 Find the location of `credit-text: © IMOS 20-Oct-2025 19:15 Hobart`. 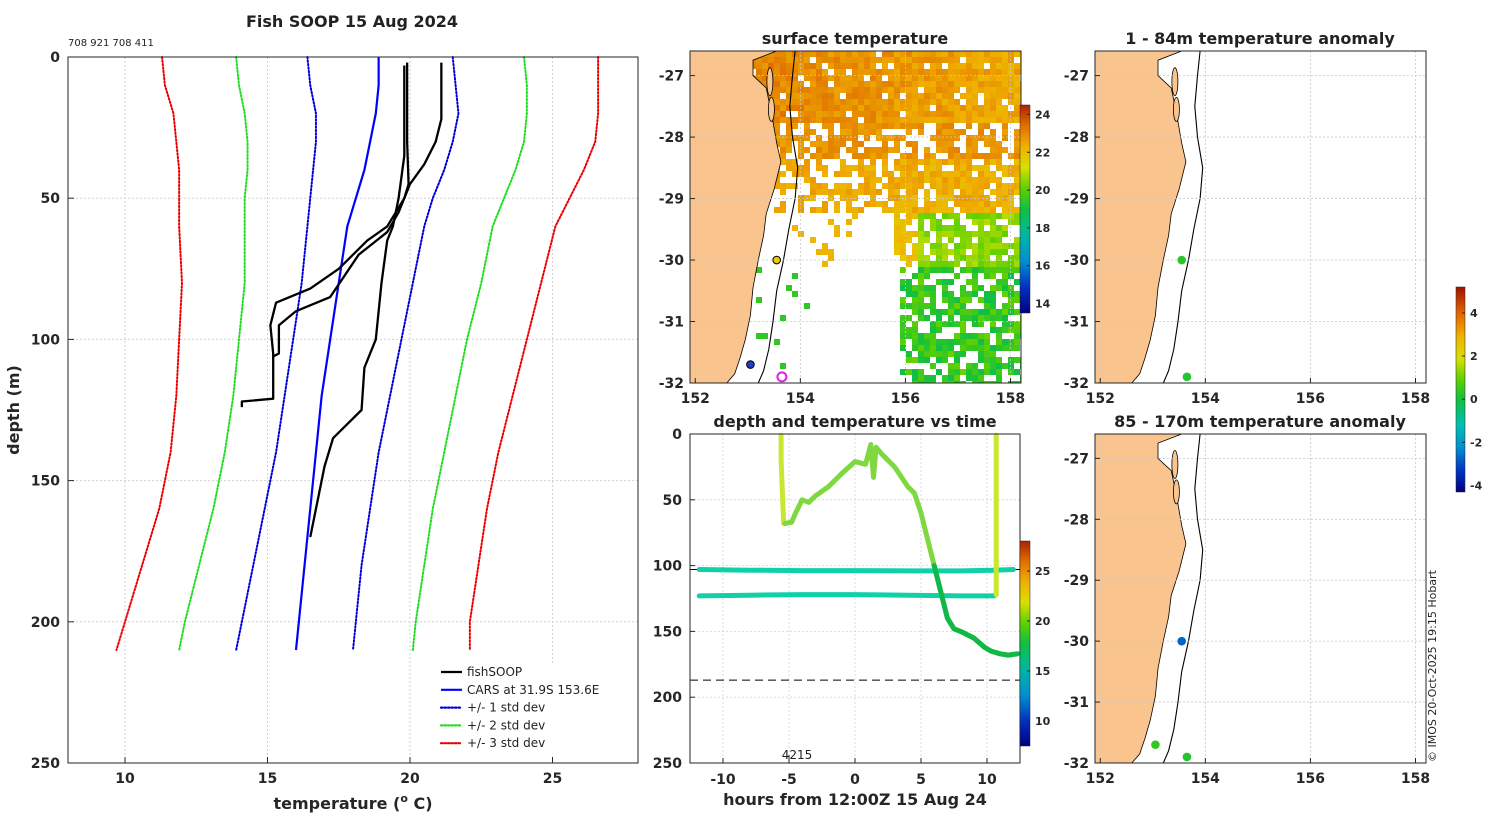

credit-text: © IMOS 20-Oct-2025 19:15 Hobart is located at coordinates (1432, 665).